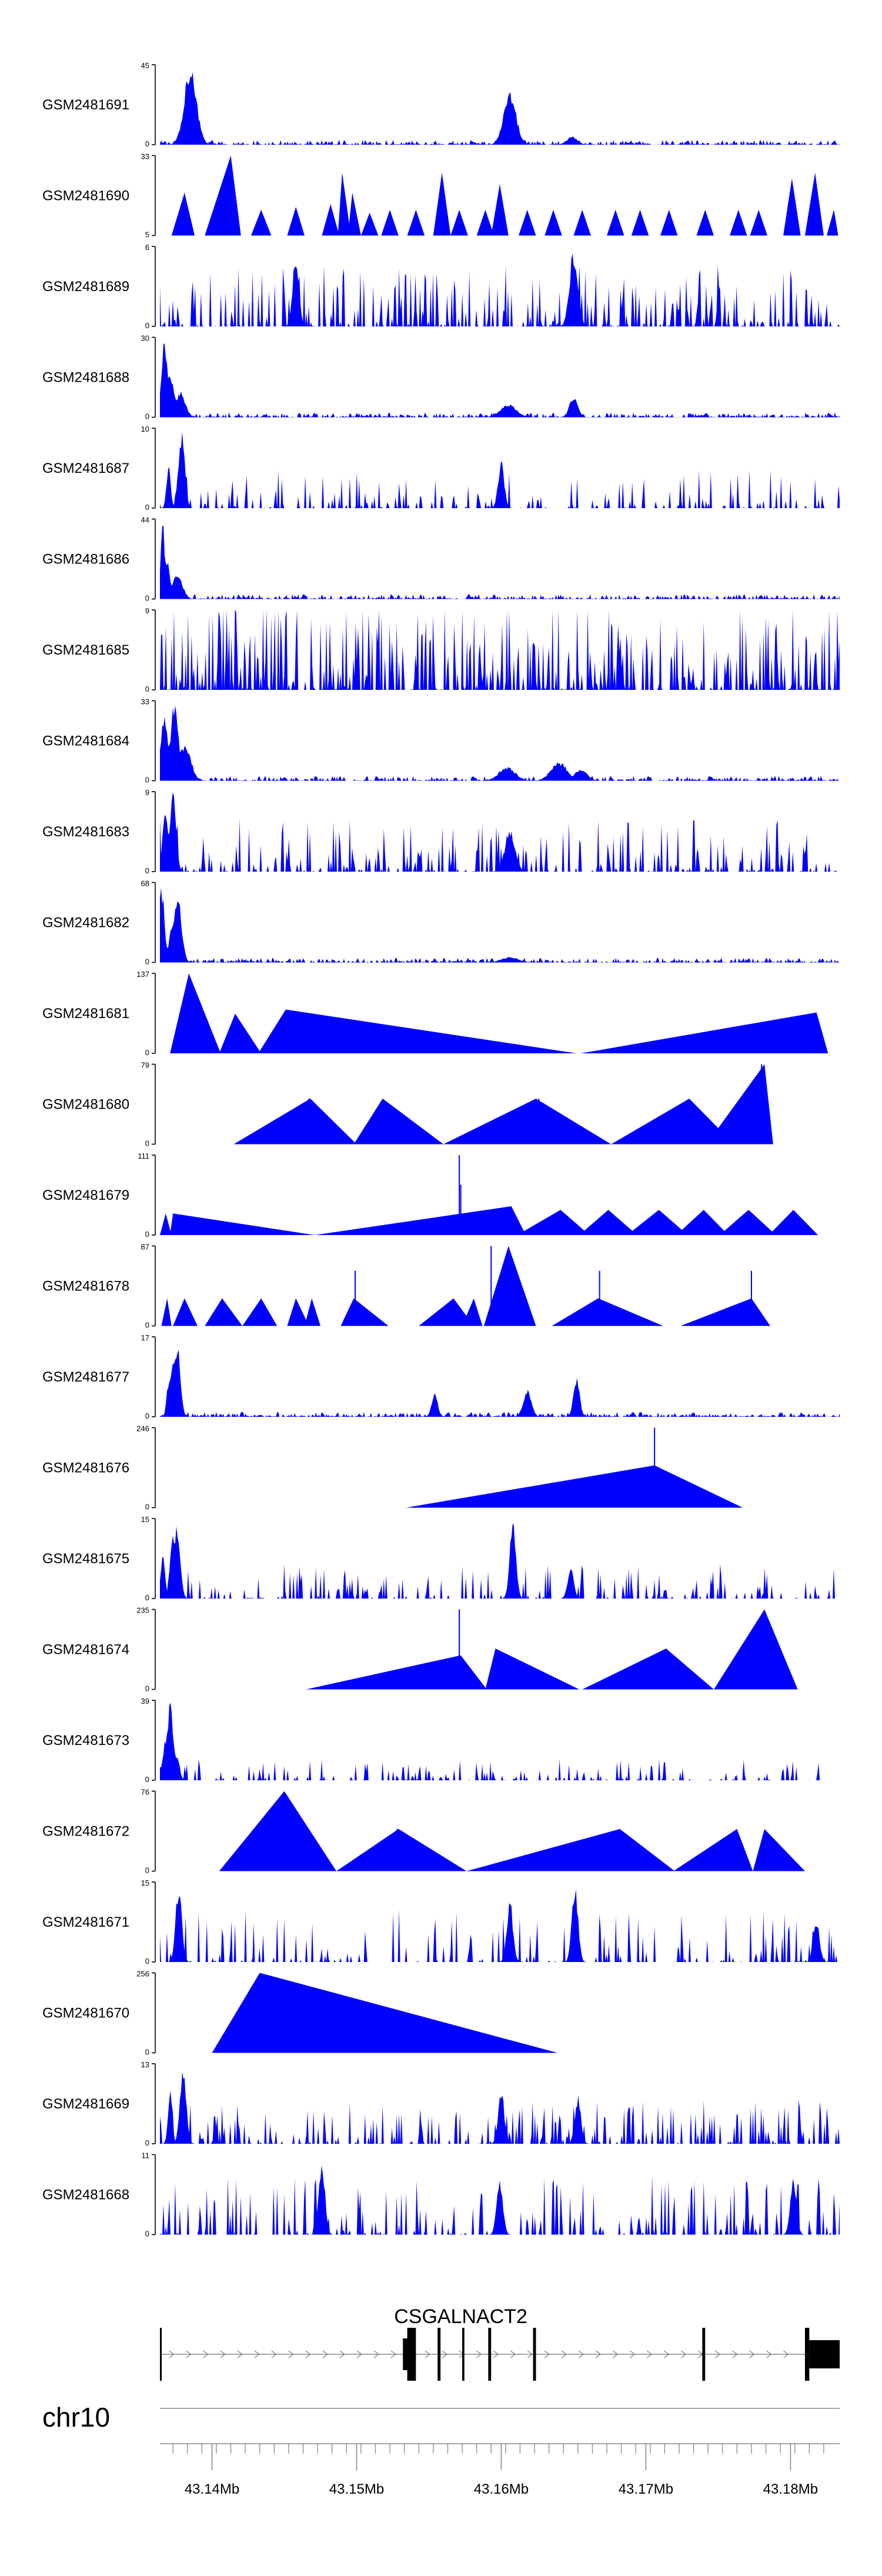  What do you see at coordinates (300, 2013) in the screenshot?
I see `track-GSM2481670: GSM2481670 256 0` at bounding box center [300, 2013].